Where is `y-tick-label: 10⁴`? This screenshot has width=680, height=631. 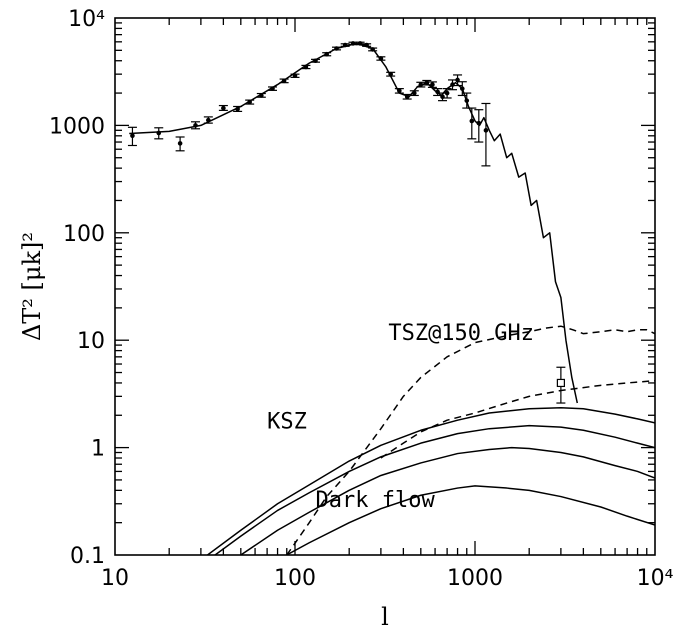
y-tick-label: 10⁴ is located at coordinates (86, 19).